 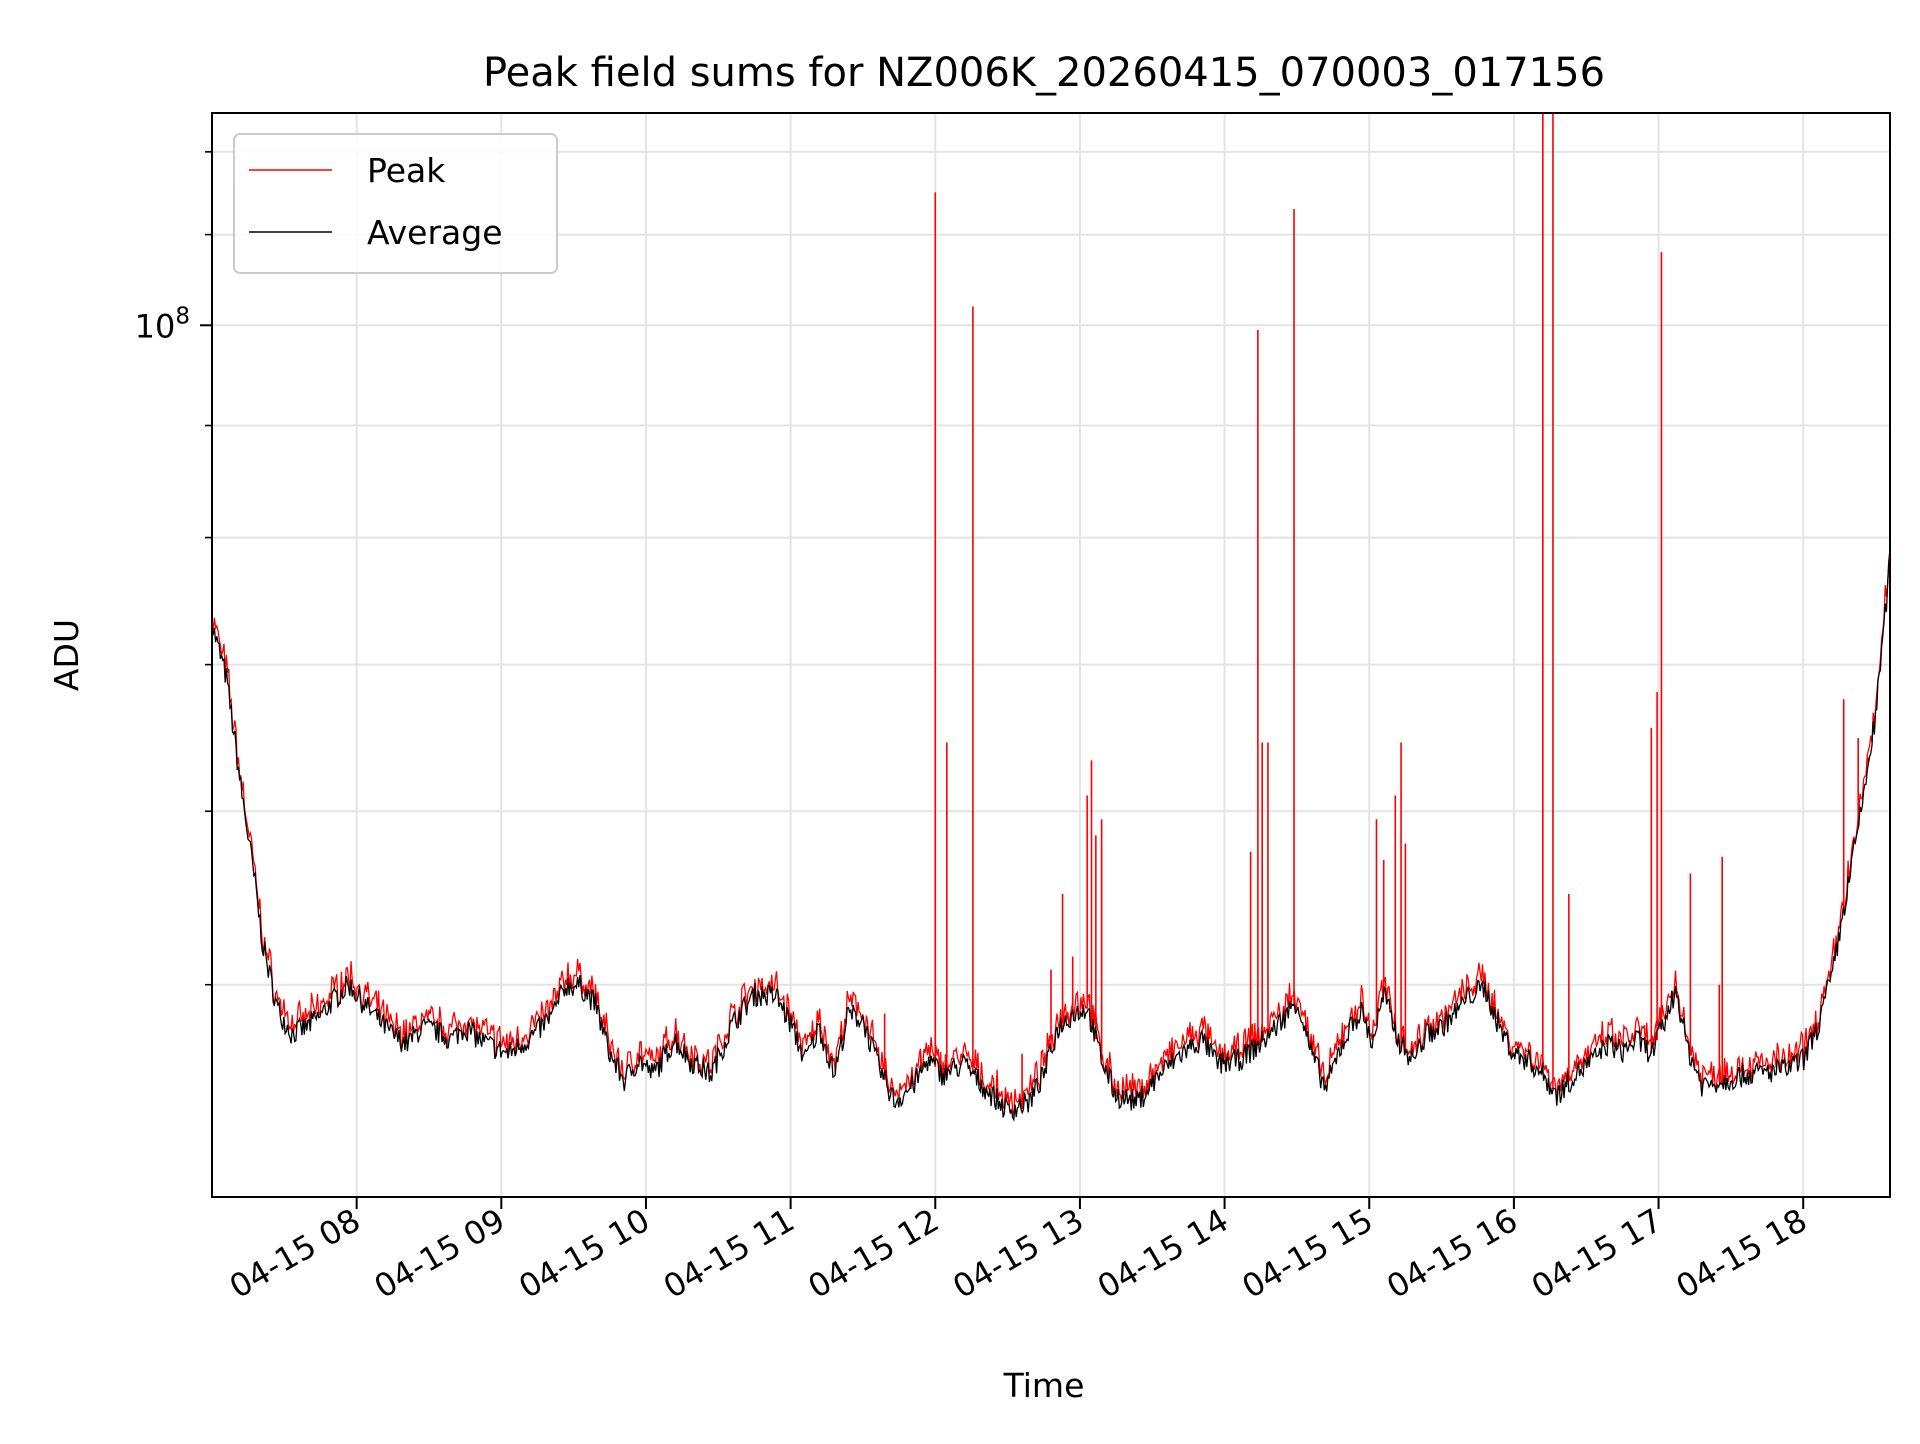 What do you see at coordinates (66, 655) in the screenshot?
I see `y-axis-label: ADU` at bounding box center [66, 655].